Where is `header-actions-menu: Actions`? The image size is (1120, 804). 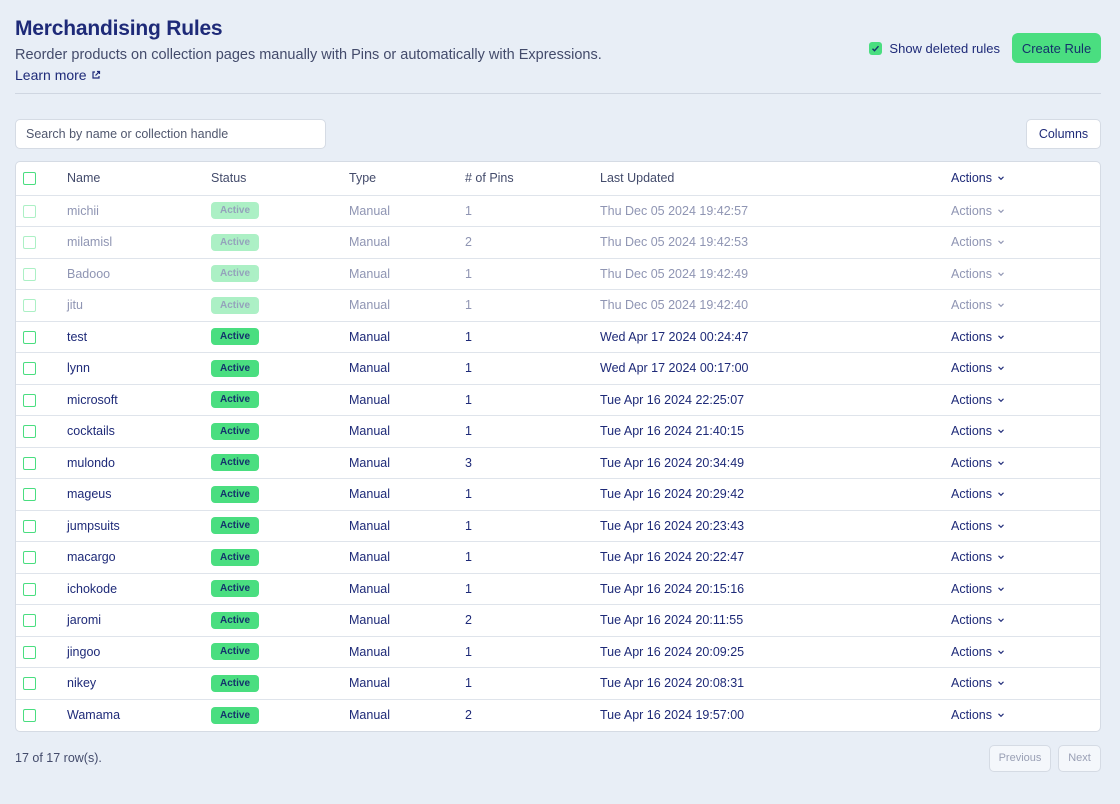 header-actions-menu: Actions is located at coordinates (978, 178).